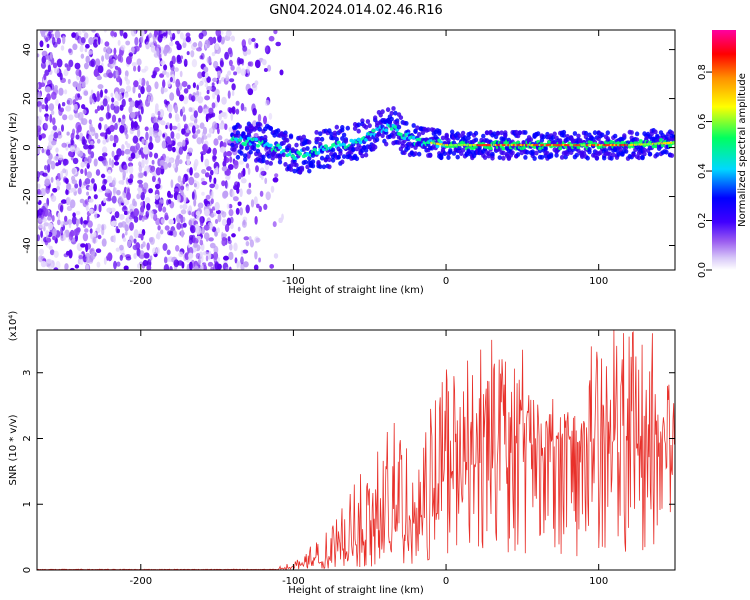 The image size is (750, 600). I want to click on bottom-x-tick-label: 100, so click(598, 581).